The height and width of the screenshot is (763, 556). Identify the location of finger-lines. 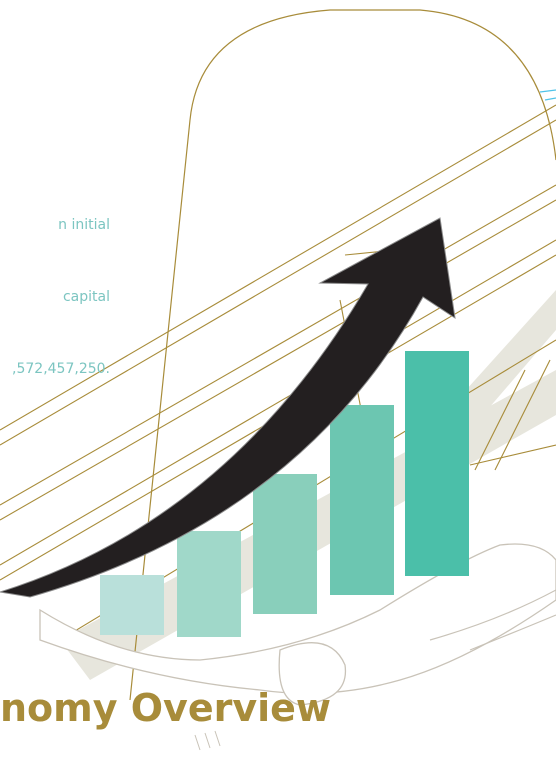
(492, 620).